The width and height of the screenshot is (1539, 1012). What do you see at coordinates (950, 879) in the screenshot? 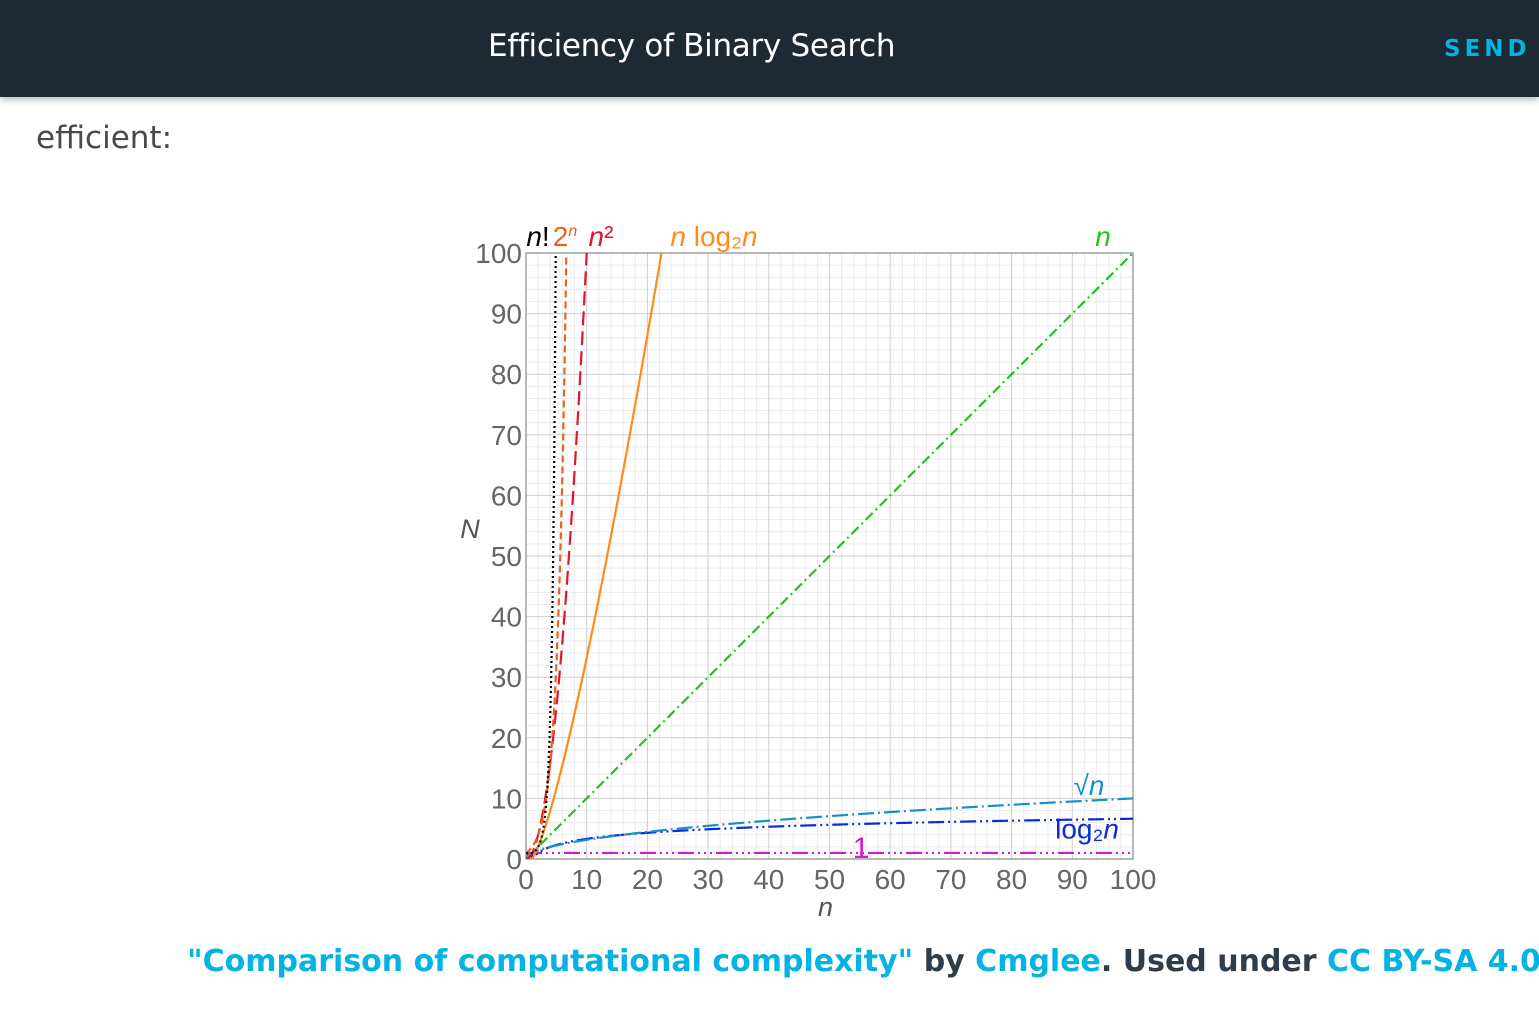
I see `x-tick-label: 70` at bounding box center [950, 879].